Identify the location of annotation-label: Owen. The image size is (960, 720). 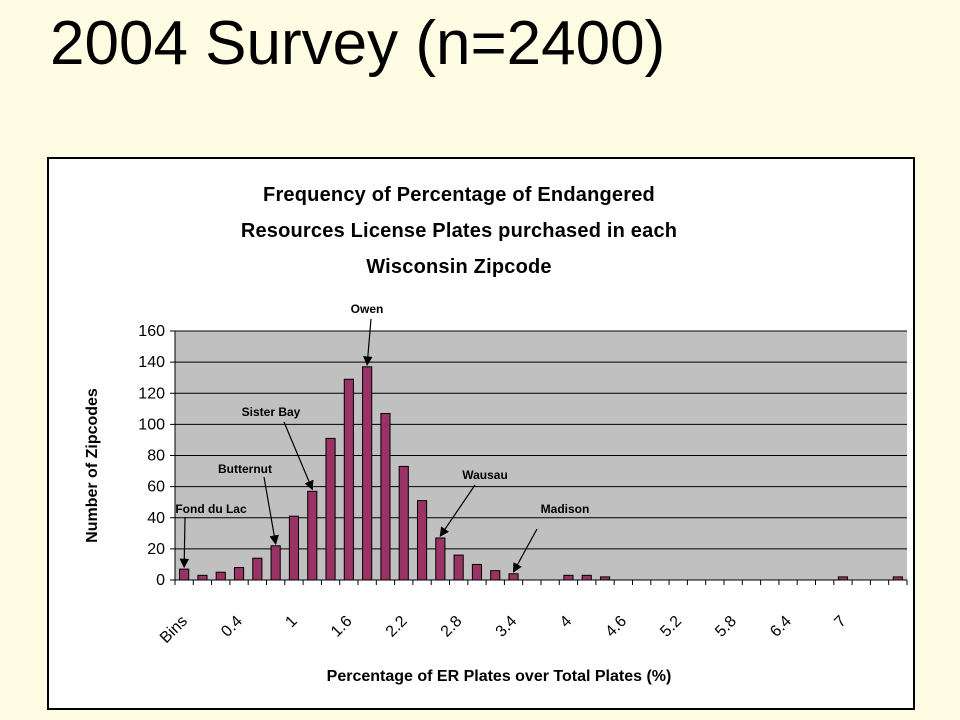
(367, 309).